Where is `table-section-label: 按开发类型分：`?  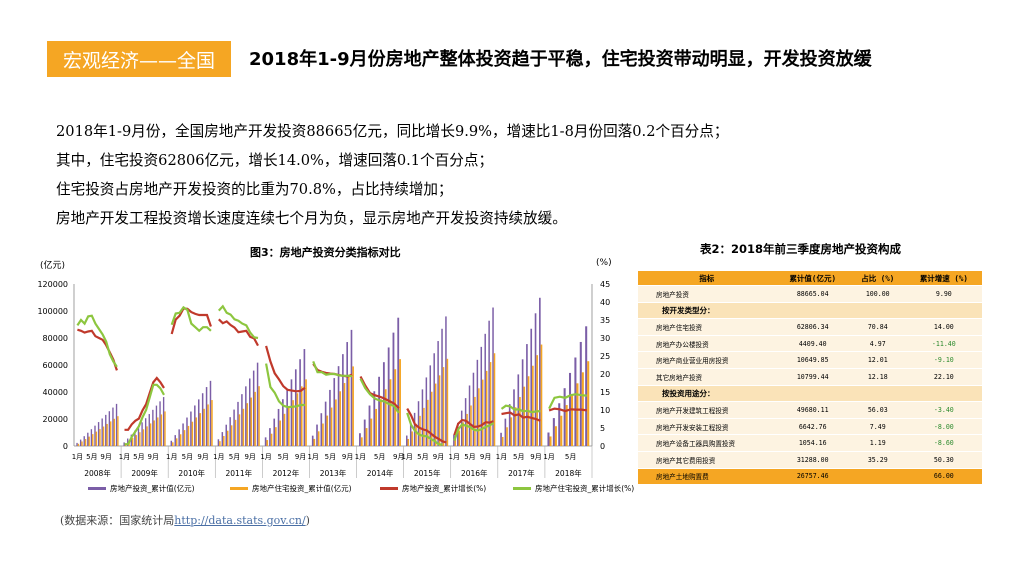
table-section-label: 按开发类型分： is located at coordinates (810, 311).